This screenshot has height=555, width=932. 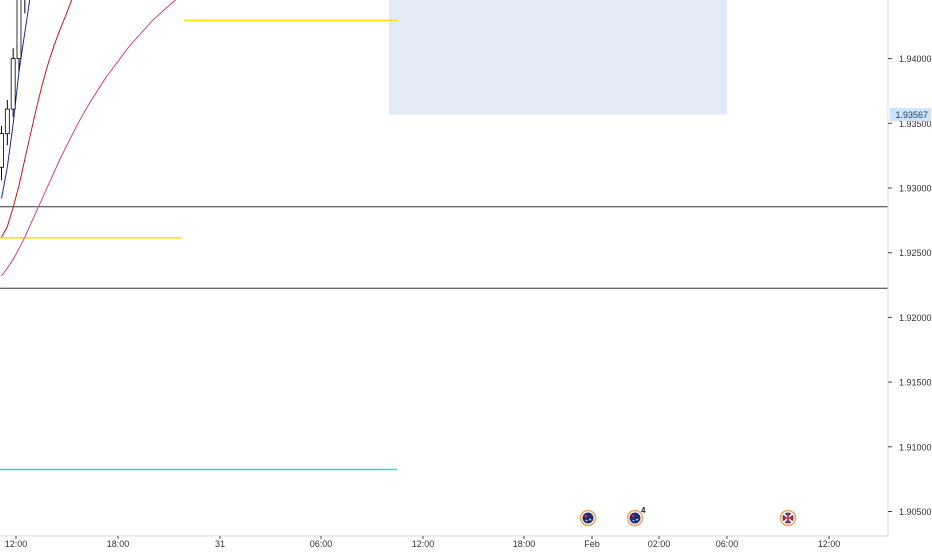 What do you see at coordinates (643, 510) in the screenshot?
I see `event-count: 4` at bounding box center [643, 510].